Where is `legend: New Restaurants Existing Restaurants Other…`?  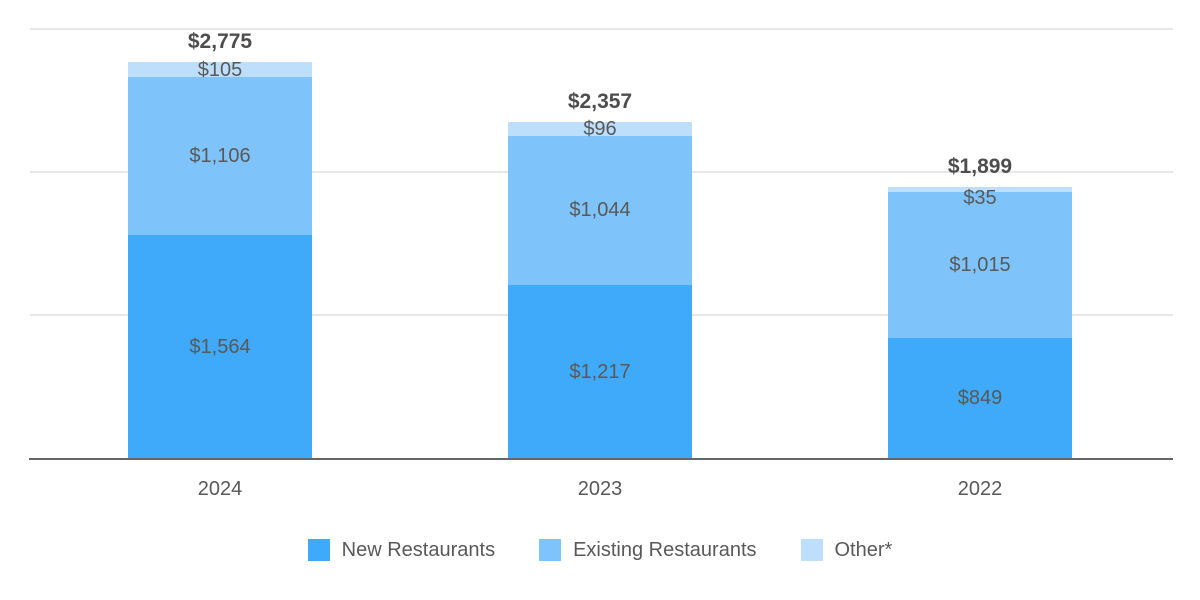
legend: New Restaurants Existing Restaurants Other… is located at coordinates (600, 550).